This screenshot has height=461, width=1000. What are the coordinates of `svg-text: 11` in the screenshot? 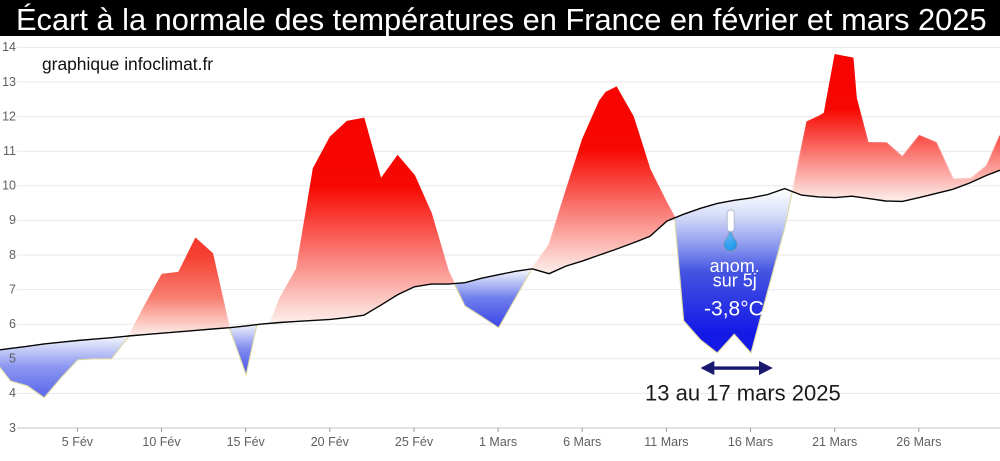 It's located at (9, 151).